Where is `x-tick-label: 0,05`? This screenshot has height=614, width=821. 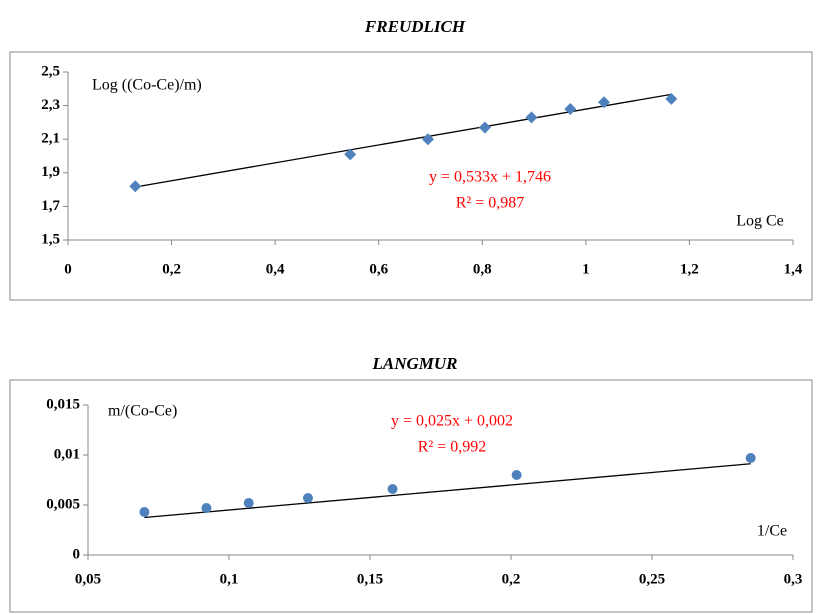
x-tick-label: 0,05 is located at coordinates (88, 579).